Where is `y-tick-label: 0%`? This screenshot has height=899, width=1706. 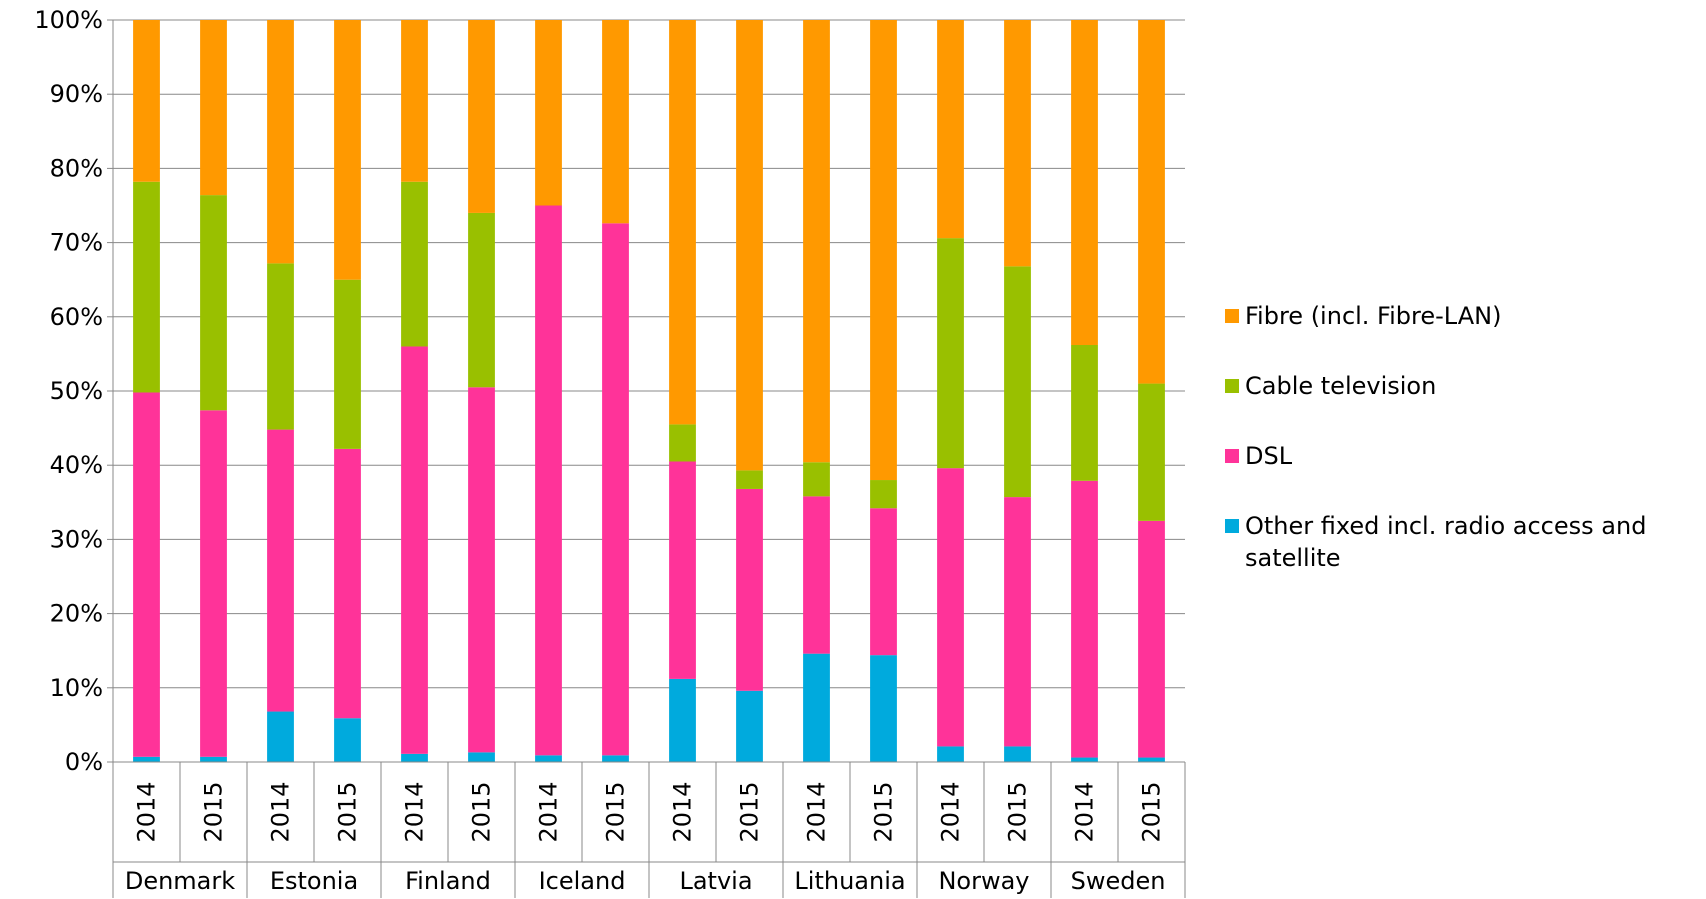
y-tick-label: 0% is located at coordinates (84, 762).